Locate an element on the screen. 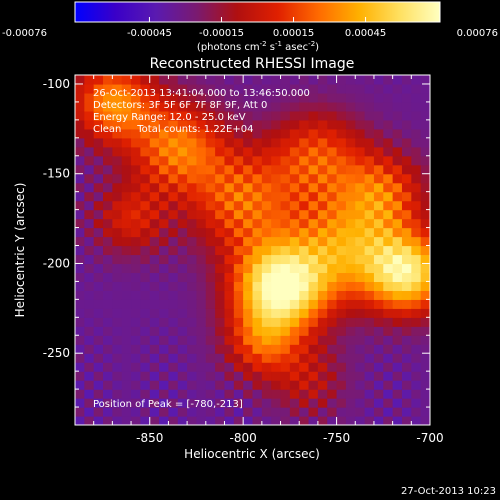 The image size is (500, 500). annotation-clean-counts: Clean Total counts: 1.22E+04 is located at coordinates (173, 129).